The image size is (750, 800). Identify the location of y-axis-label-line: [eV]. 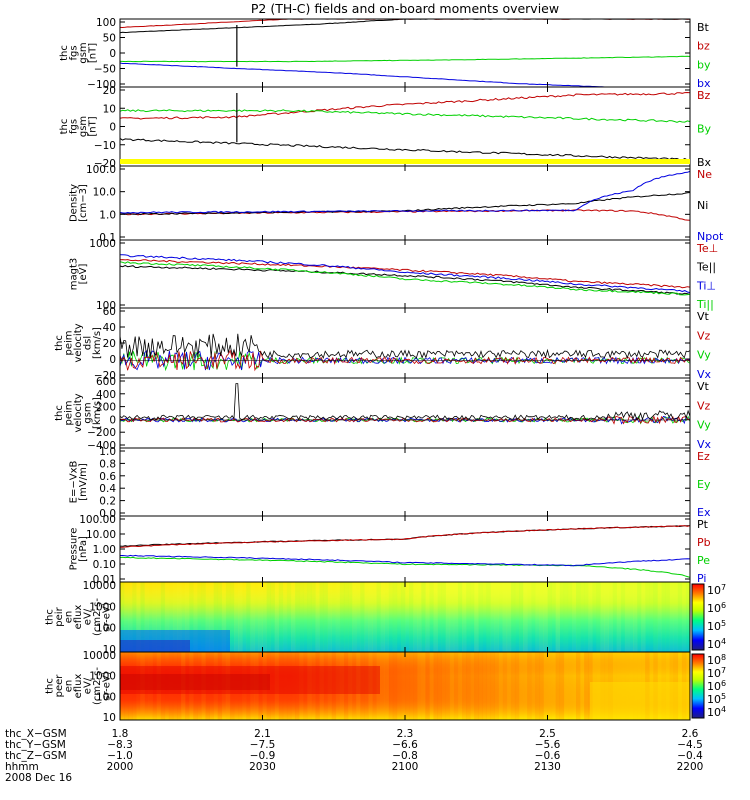
(83, 274).